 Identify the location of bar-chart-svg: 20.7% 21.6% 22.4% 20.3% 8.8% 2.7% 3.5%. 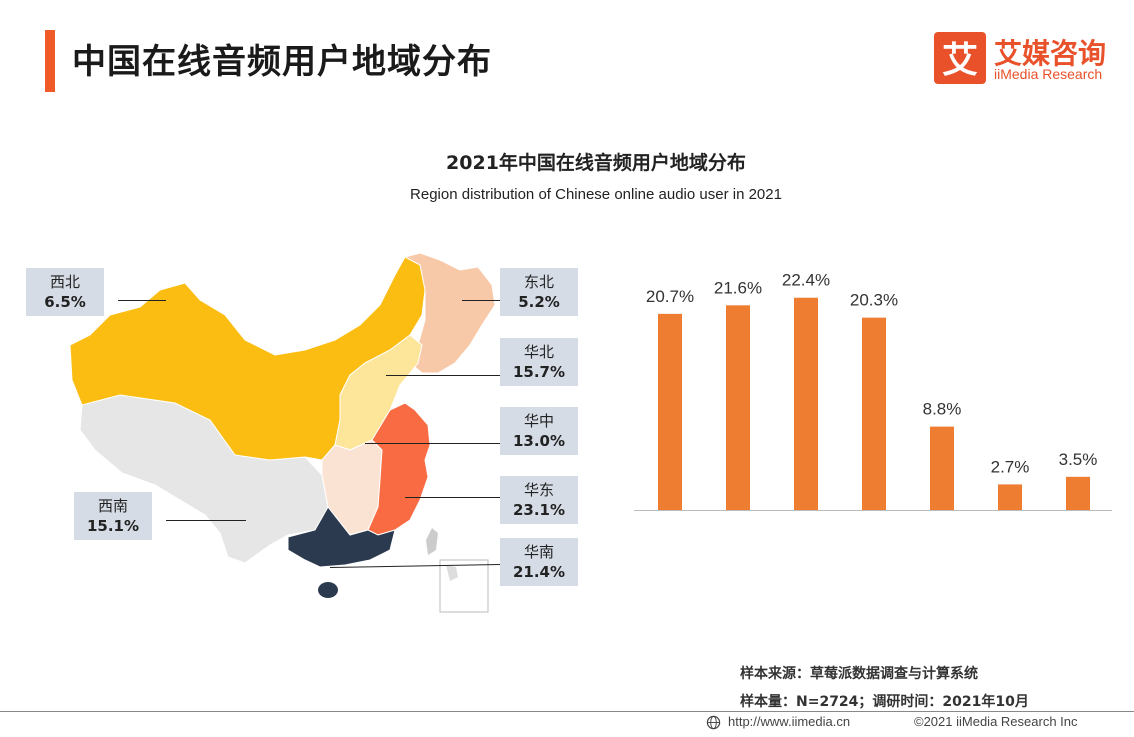
(873, 391).